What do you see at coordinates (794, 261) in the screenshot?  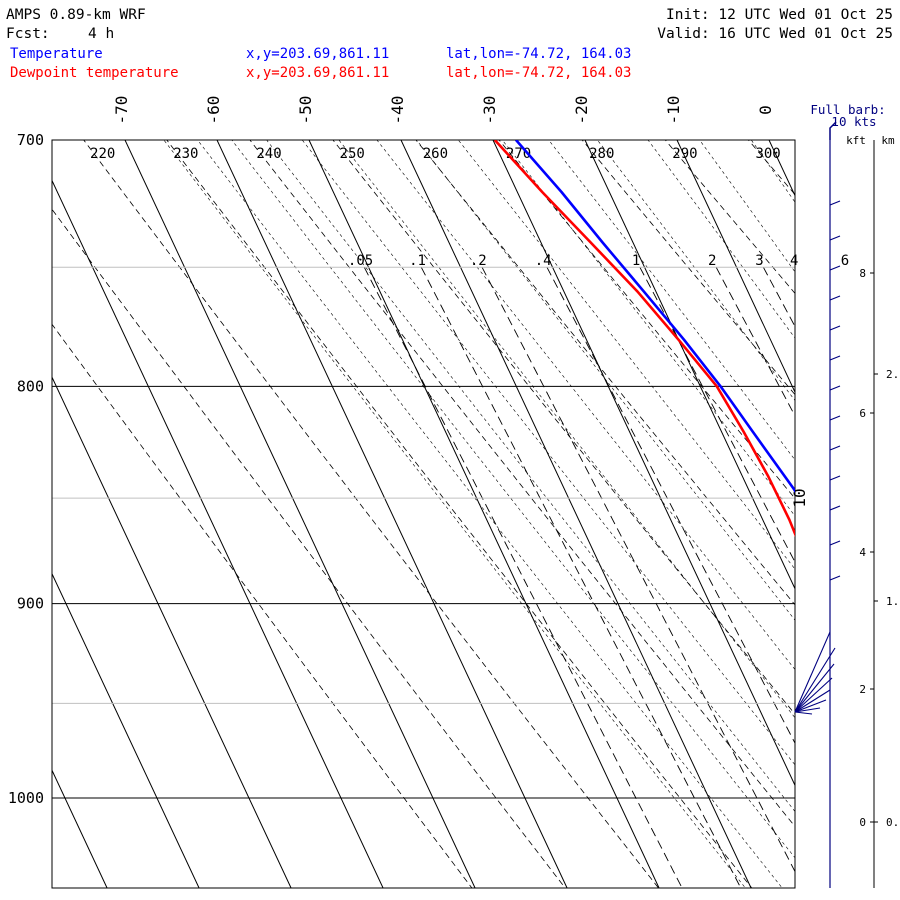 I see `mixing-ratio-label-7: 4` at bounding box center [794, 261].